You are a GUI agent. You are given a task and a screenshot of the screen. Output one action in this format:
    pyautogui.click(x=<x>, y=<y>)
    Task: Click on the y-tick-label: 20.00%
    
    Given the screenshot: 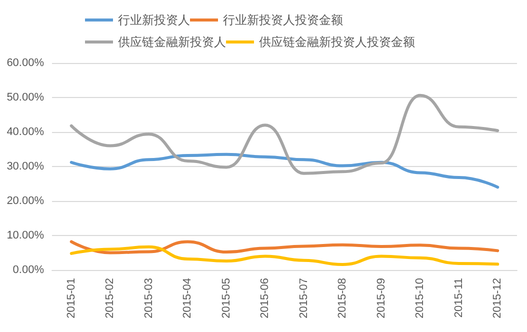 What is the action you would take?
    pyautogui.click(x=25, y=201)
    